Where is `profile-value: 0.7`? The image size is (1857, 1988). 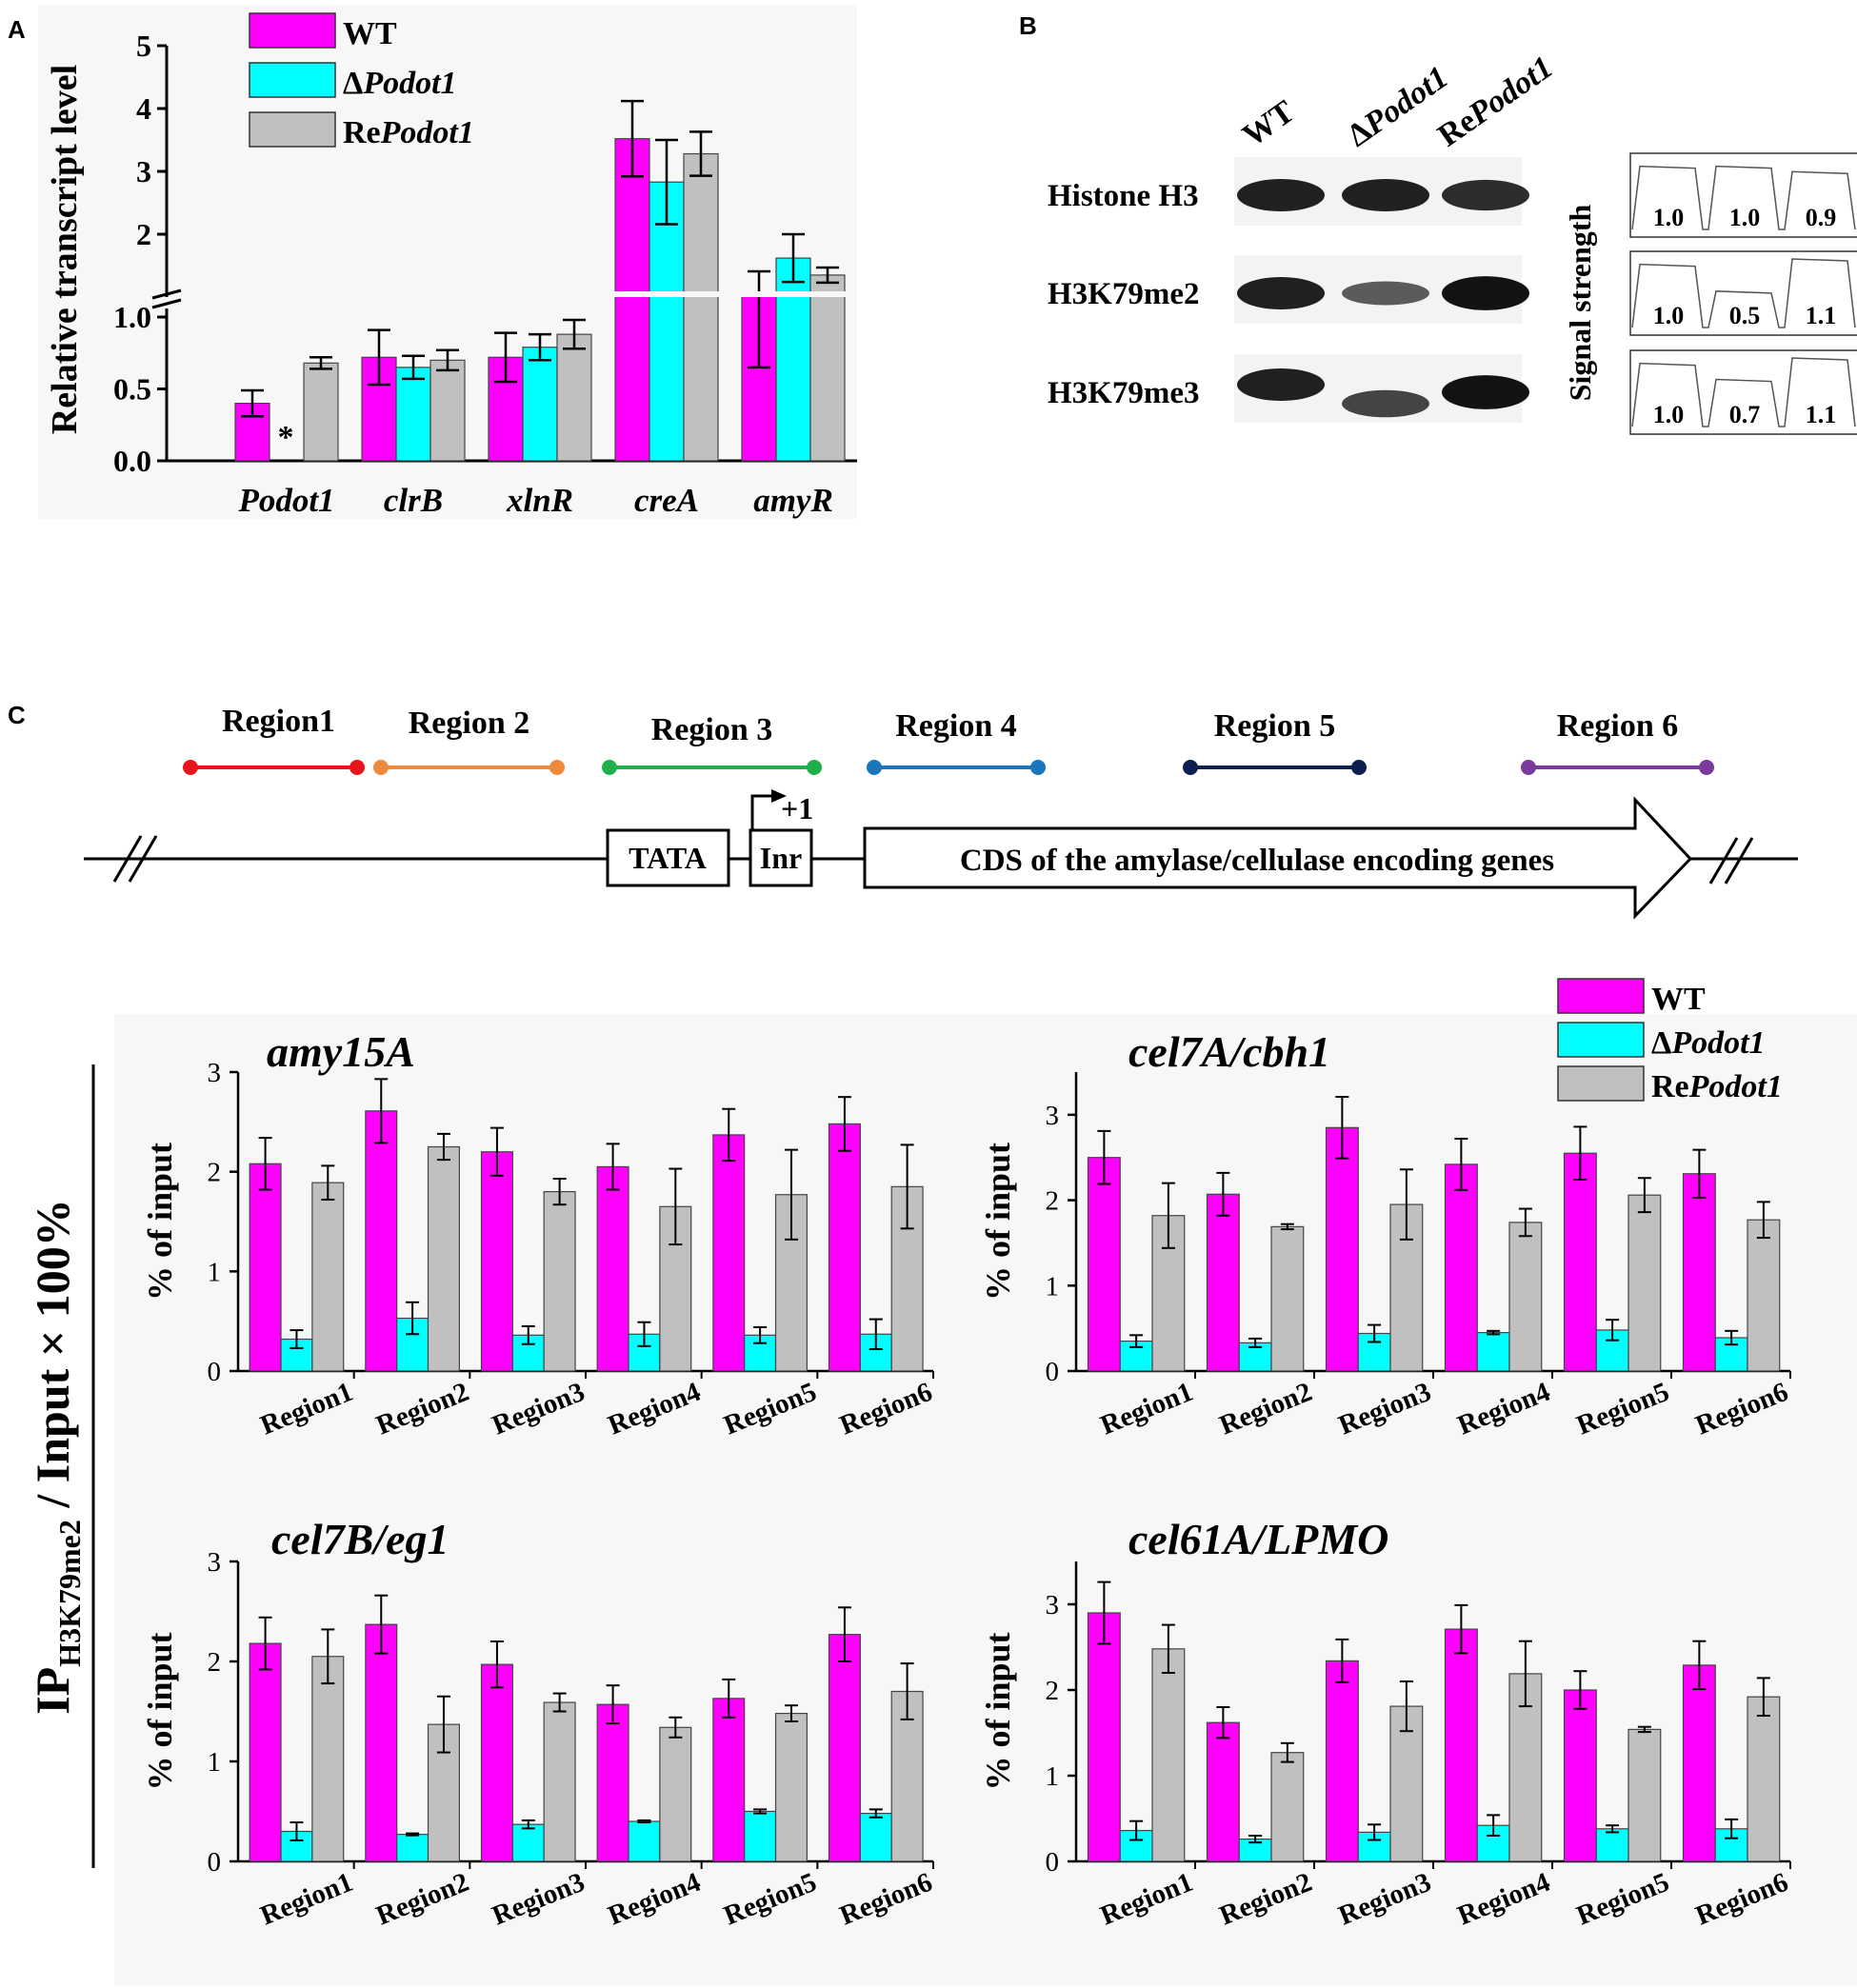 profile-value: 0.7 is located at coordinates (1745, 414).